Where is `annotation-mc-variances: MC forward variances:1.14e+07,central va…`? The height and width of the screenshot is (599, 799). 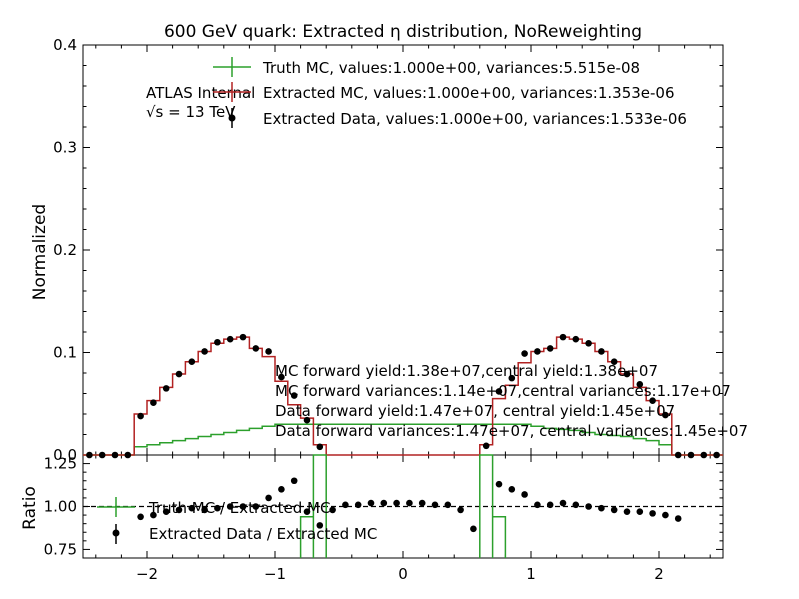 annotation-mc-variances: MC forward variances:1.14e+07,central va… is located at coordinates (503, 391).